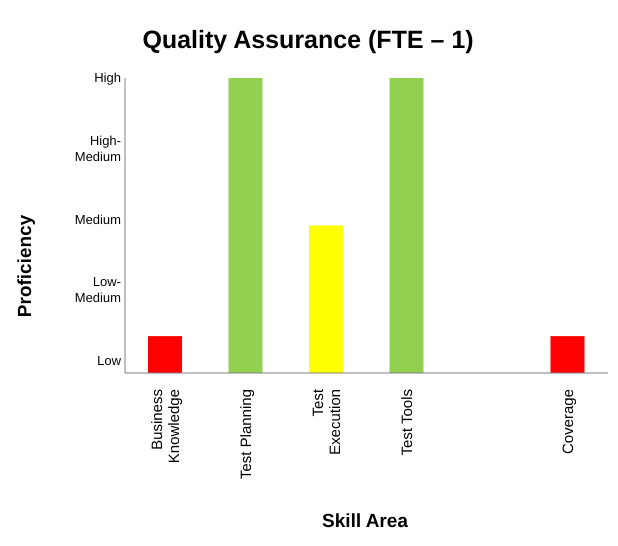 The width and height of the screenshot is (618, 546). Describe the element at coordinates (568, 421) in the screenshot. I see `x-tick-label: Coverage` at that location.